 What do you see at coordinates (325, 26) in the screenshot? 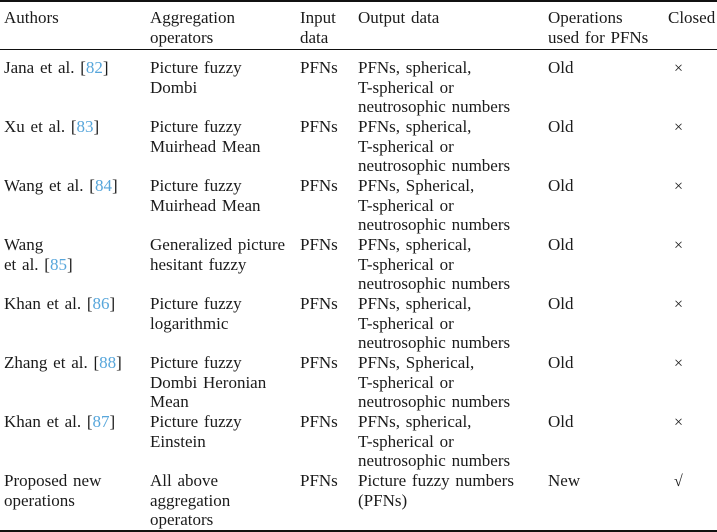
I see `column-header-input: Input data` at bounding box center [325, 26].